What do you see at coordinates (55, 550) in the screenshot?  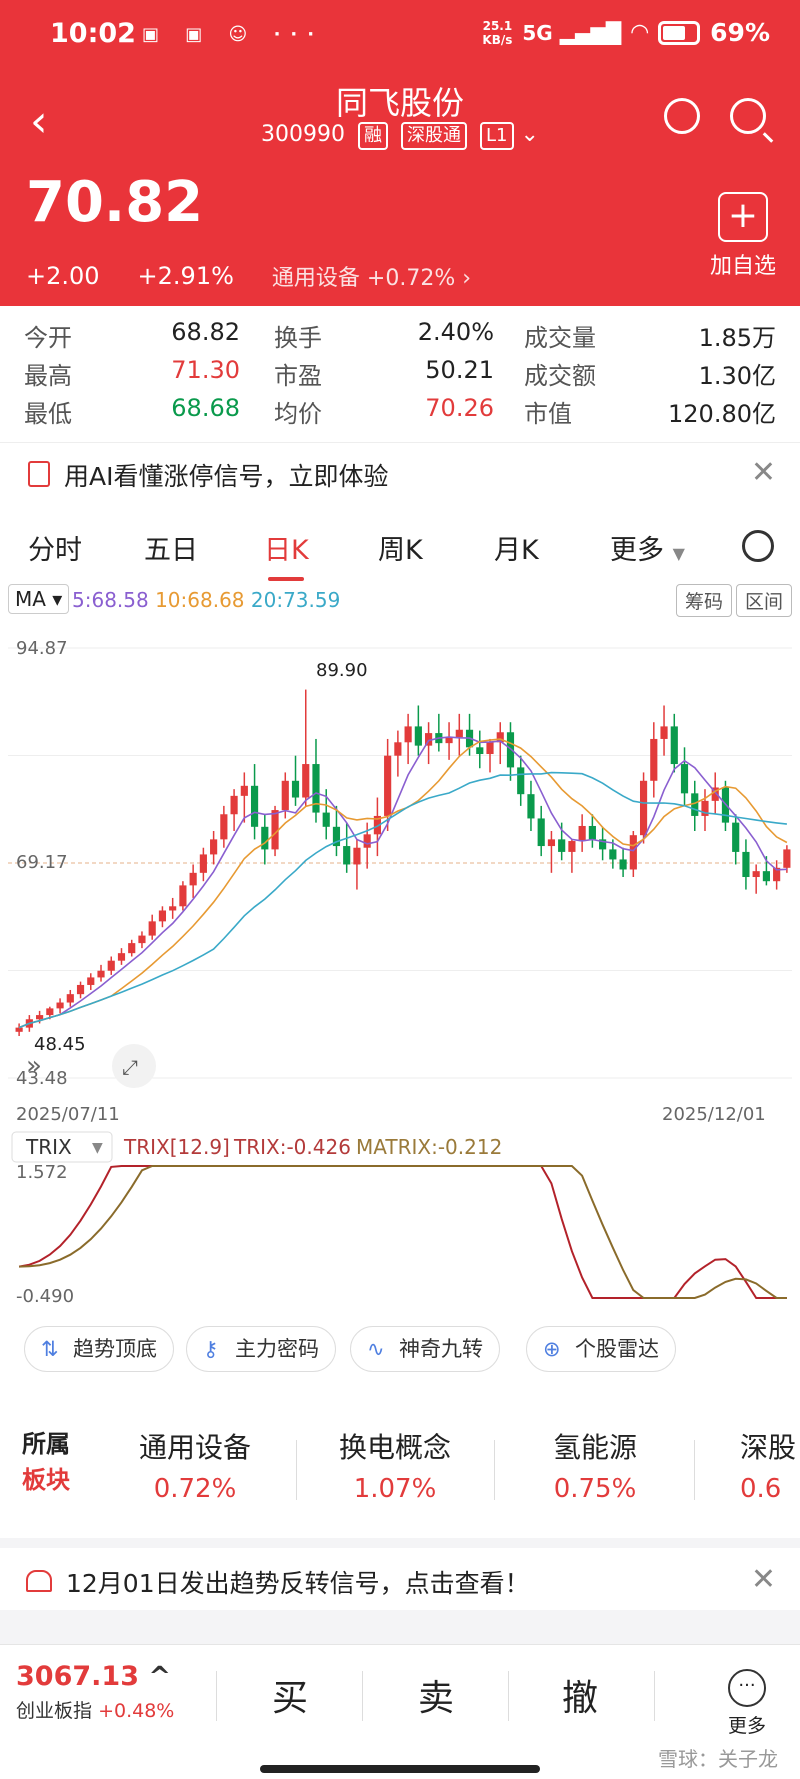 I see `tab-intraday: 分时` at bounding box center [55, 550].